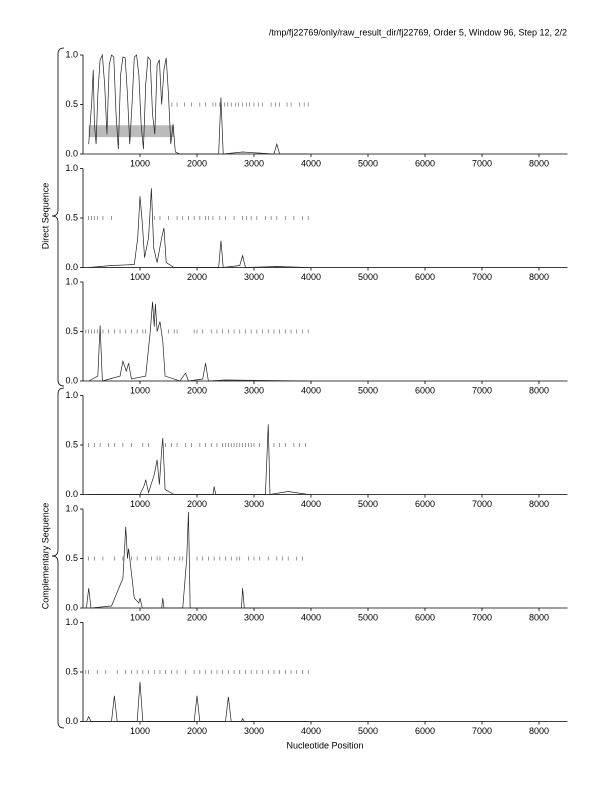 This screenshot has height=792, width=612. What do you see at coordinates (45, 556) in the screenshot?
I see `group-label: Complementary Sequence` at bounding box center [45, 556].